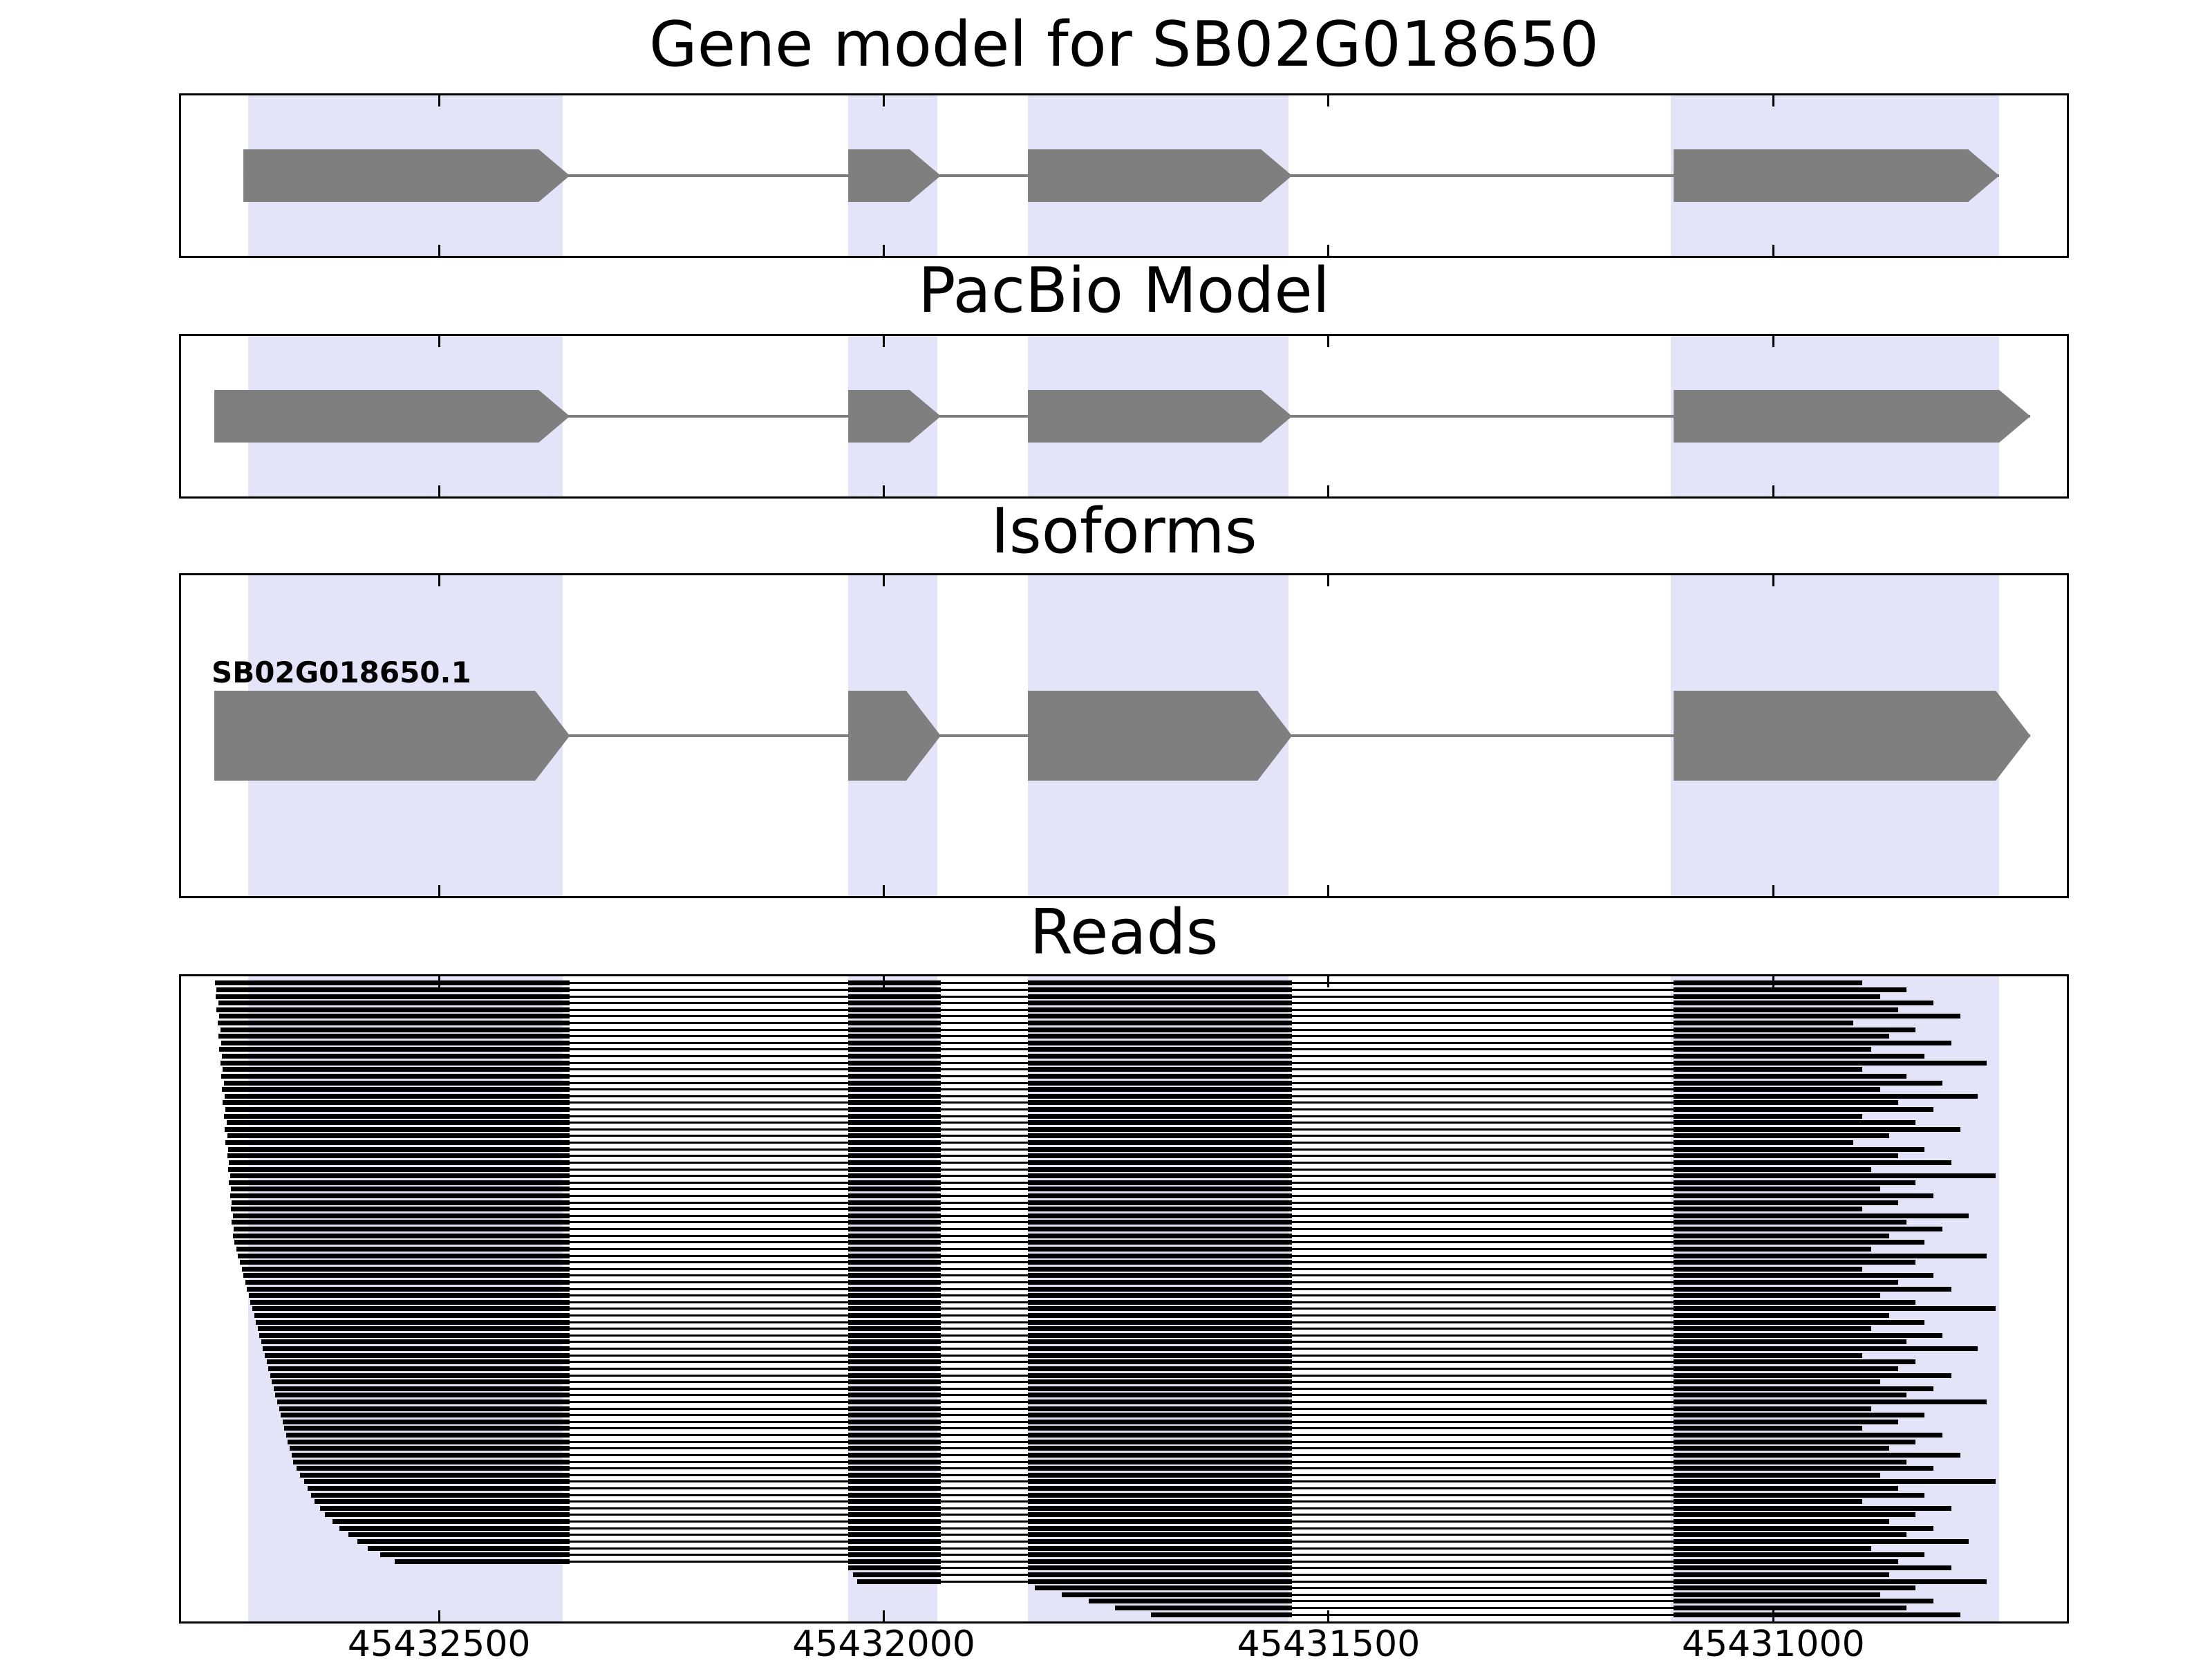  What do you see at coordinates (1124, 290) in the screenshot?
I see `pacbio-model-title: PacBio Model` at bounding box center [1124, 290].